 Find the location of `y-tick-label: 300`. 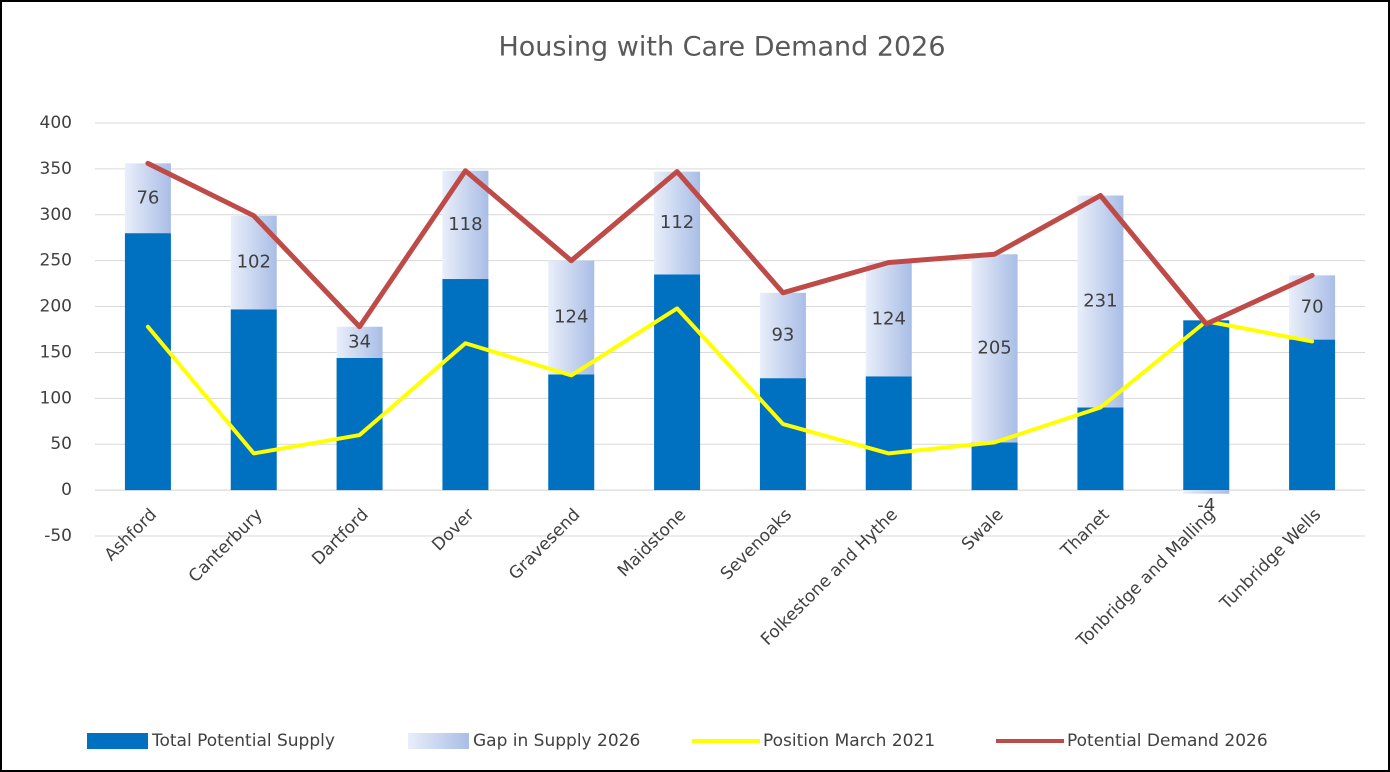

y-tick-label: 300 is located at coordinates (56, 215).